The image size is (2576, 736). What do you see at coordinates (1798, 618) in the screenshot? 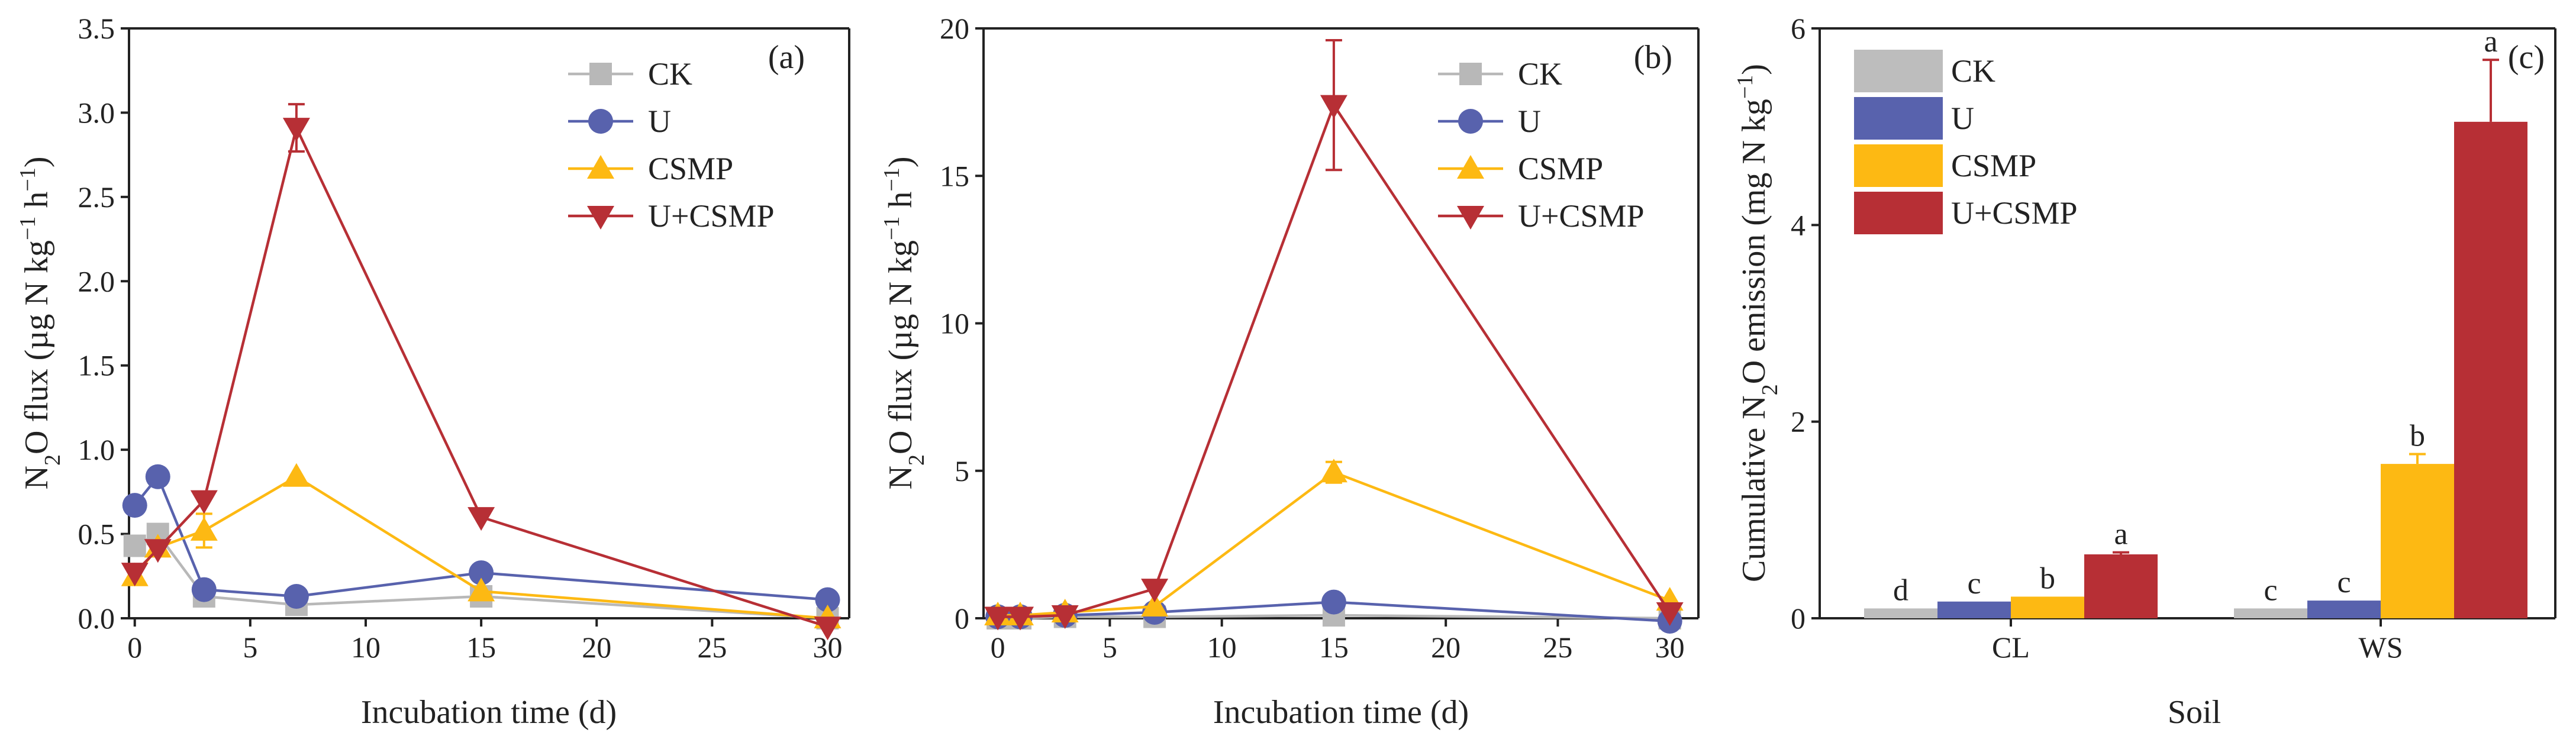
I see `y-tick-label: 0` at bounding box center [1798, 618].